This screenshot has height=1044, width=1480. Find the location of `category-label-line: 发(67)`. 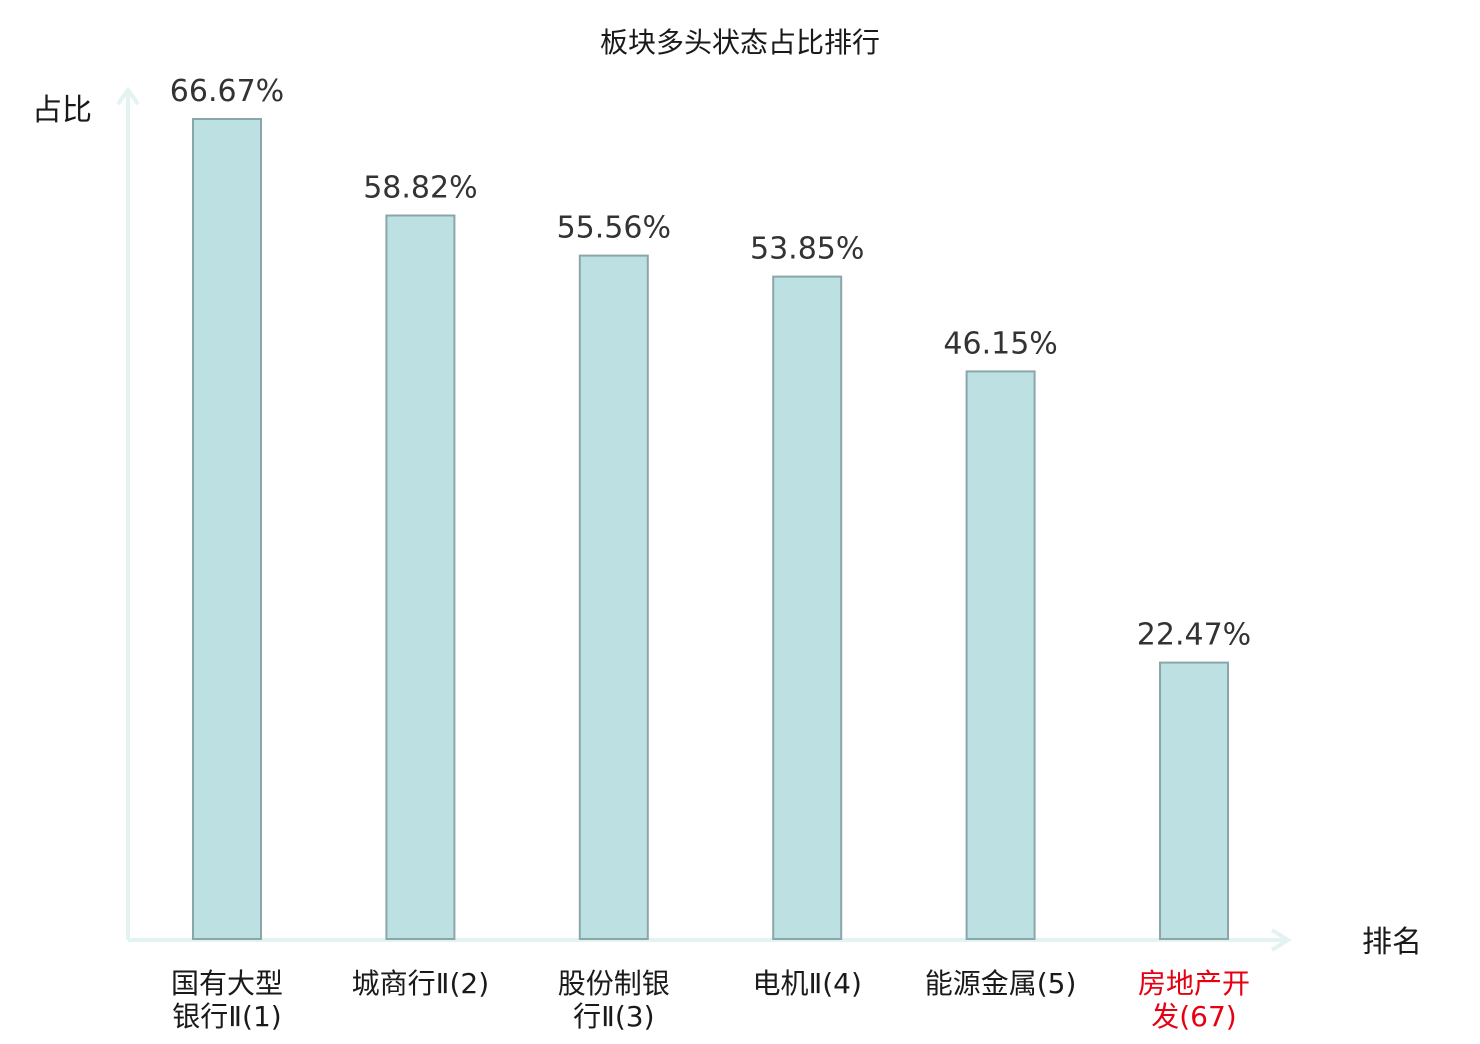

category-label-line: 发(67) is located at coordinates (1193, 1016).